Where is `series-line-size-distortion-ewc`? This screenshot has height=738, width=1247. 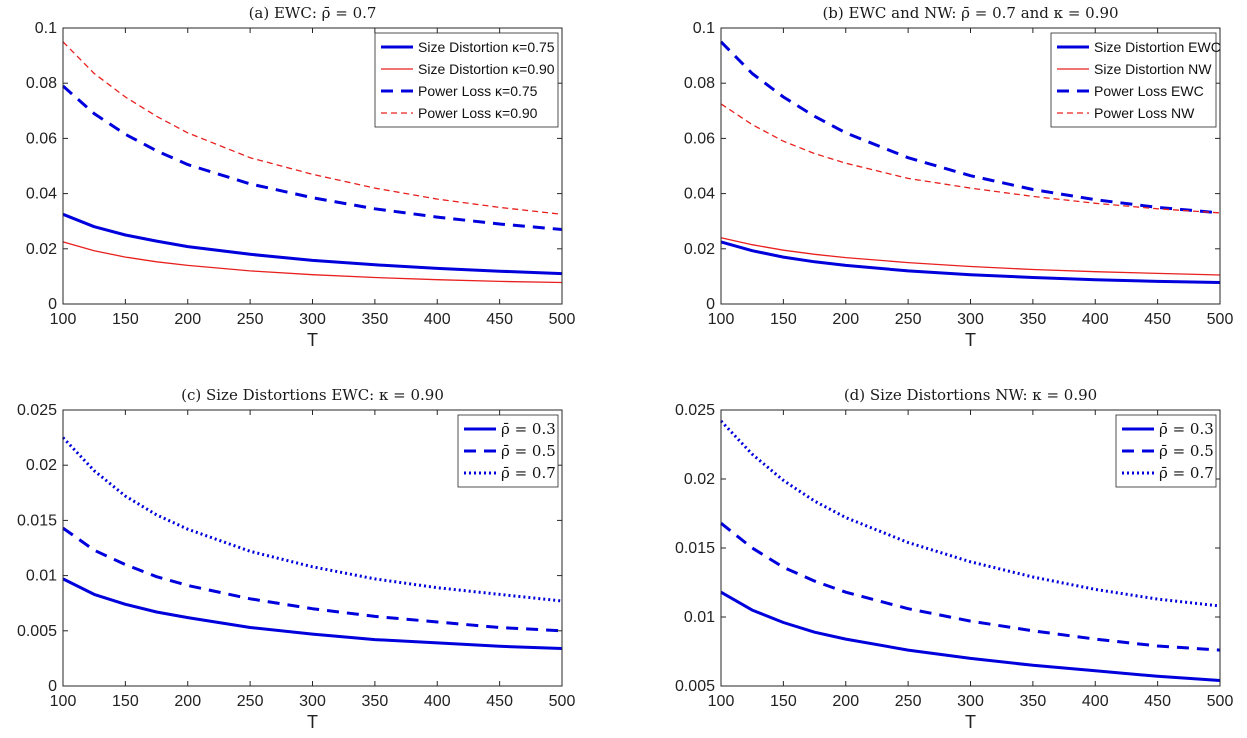 series-line-size-distortion-ewc is located at coordinates (970, 262).